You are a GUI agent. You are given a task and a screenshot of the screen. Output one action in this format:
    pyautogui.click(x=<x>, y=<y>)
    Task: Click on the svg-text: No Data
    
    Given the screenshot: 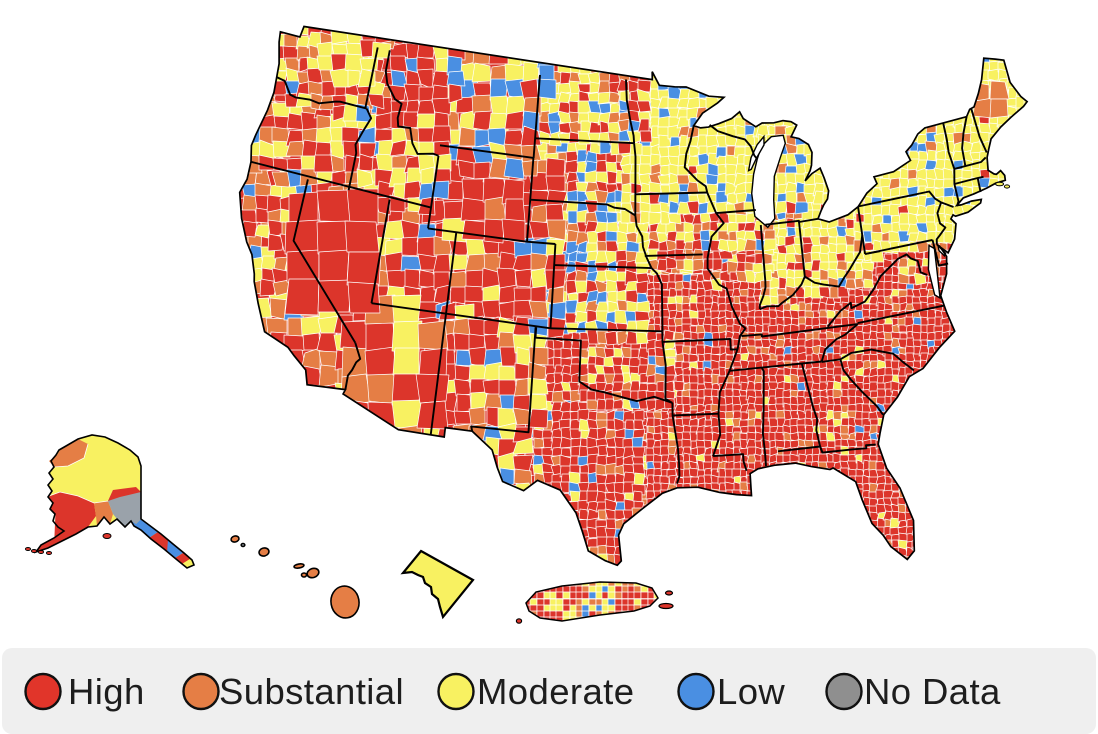 What is the action you would take?
    pyautogui.click(x=932, y=691)
    